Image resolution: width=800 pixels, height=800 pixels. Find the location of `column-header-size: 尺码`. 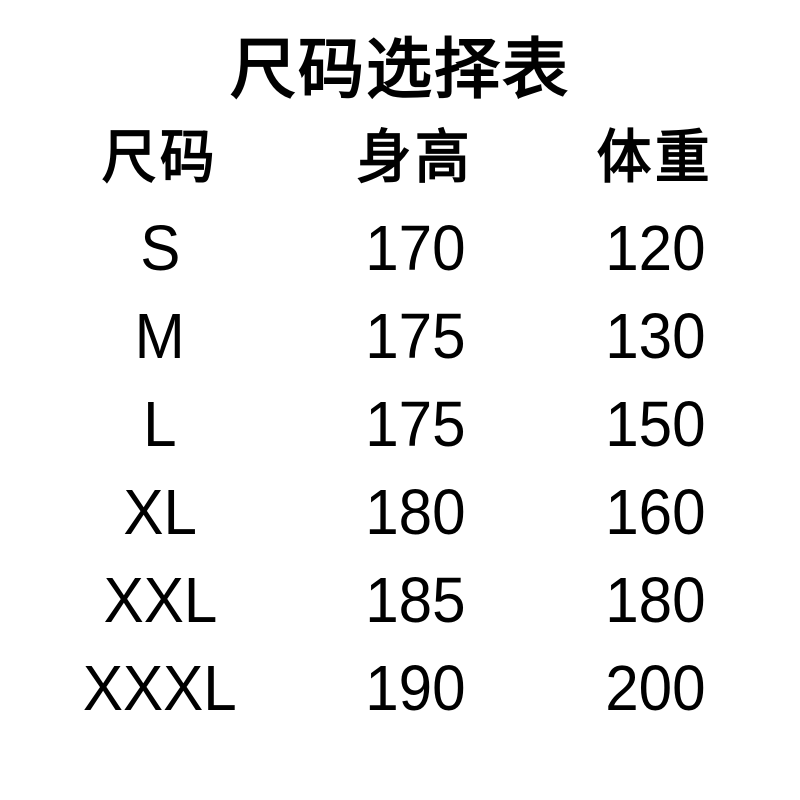

column-header-size: 尺码 is located at coordinates (160, 157).